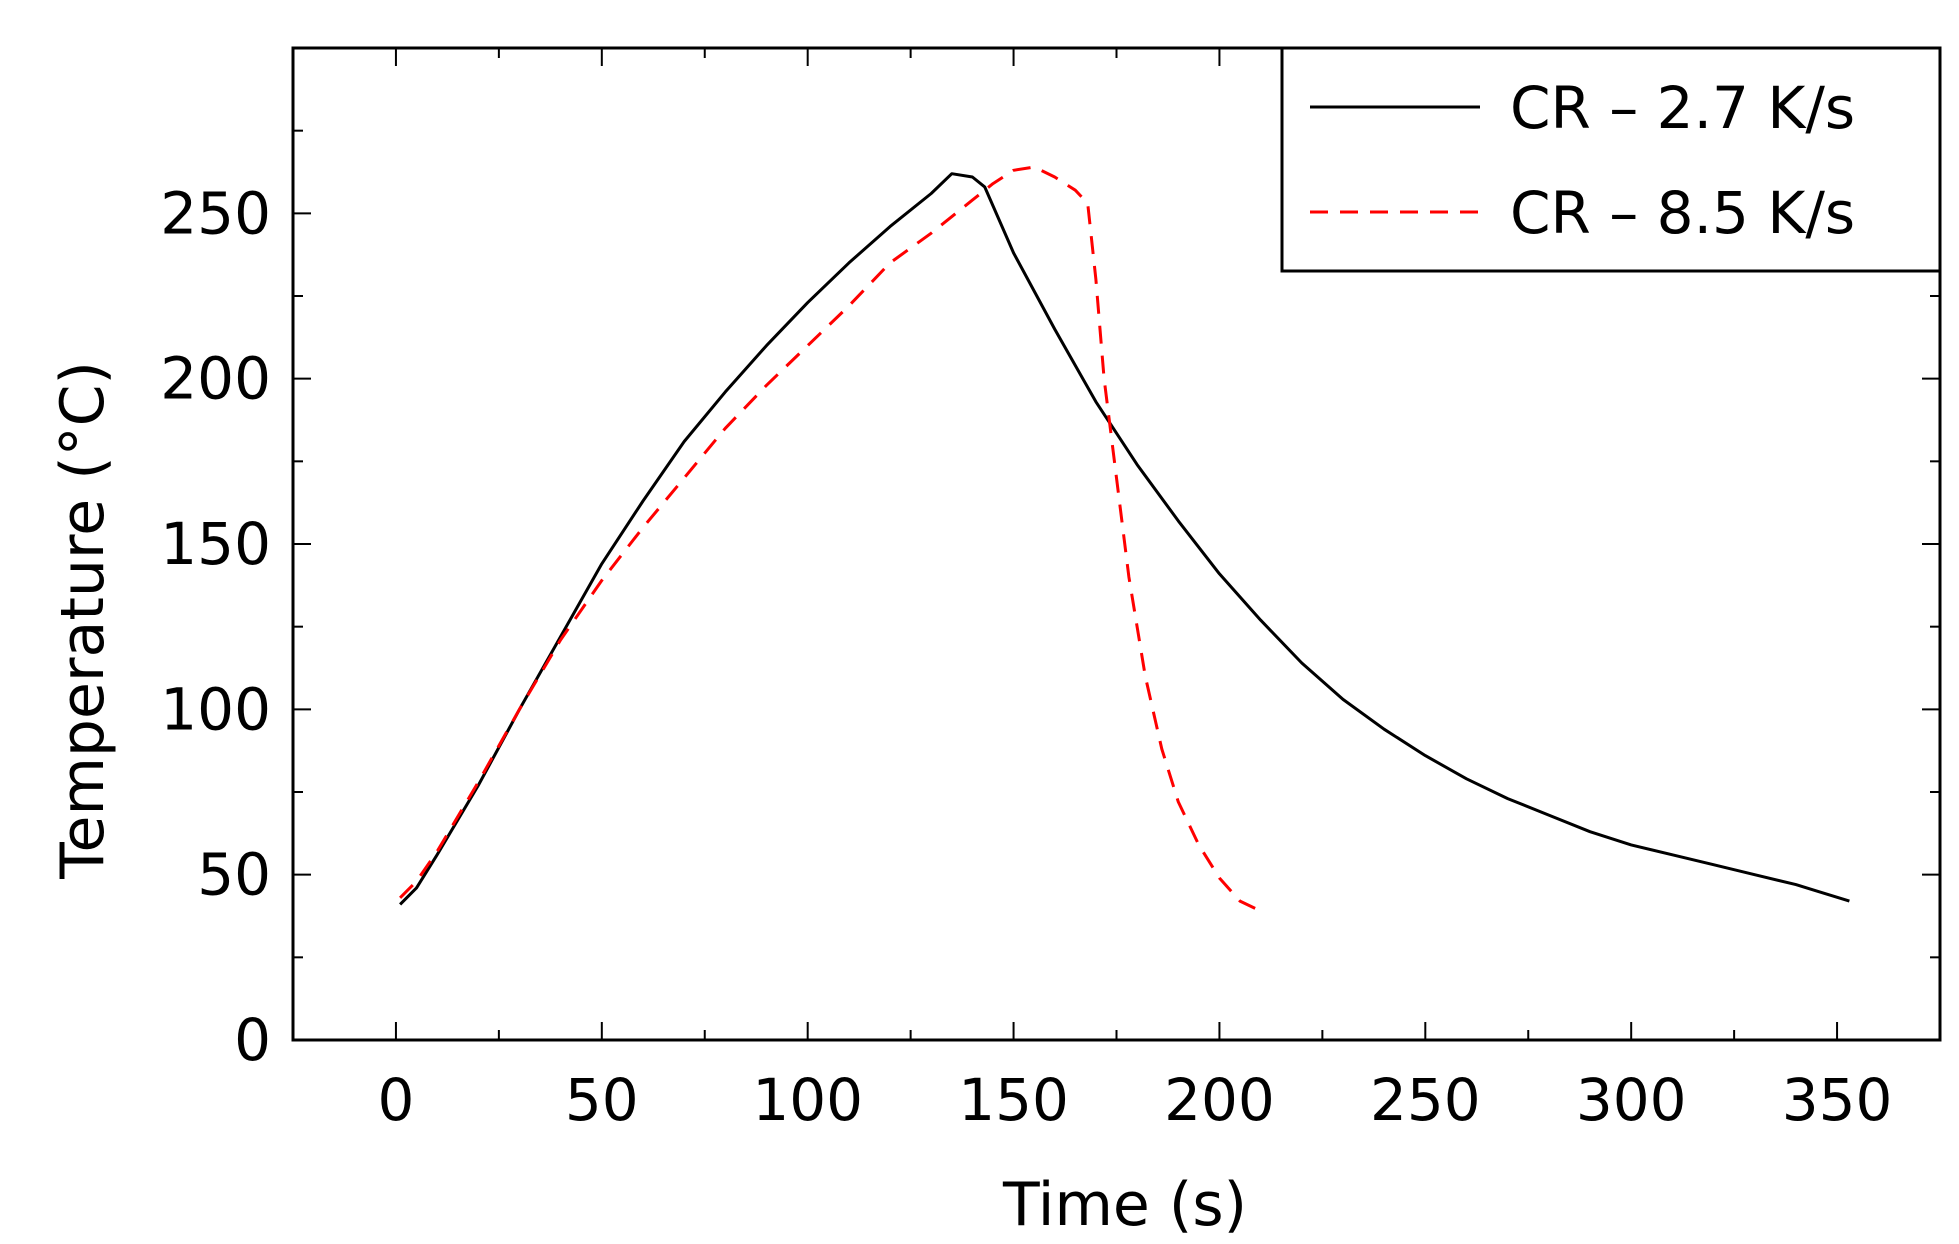 This screenshot has height=1244, width=1959. I want to click on y-tick-label: 100, so click(215, 709).